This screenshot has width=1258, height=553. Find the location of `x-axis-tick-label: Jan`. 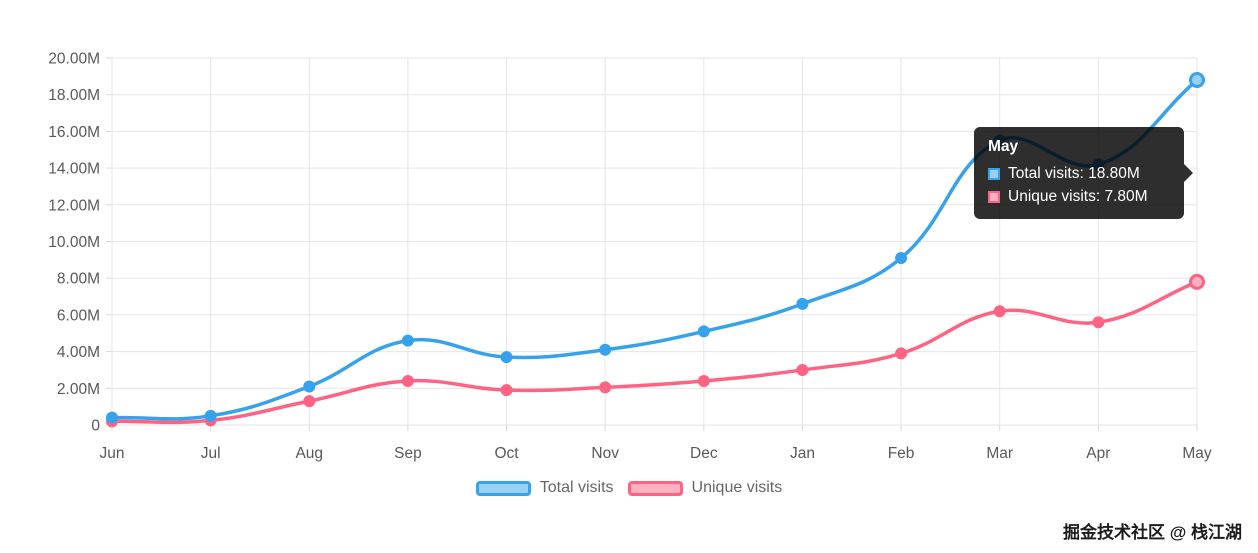

x-axis-tick-label: Jan is located at coordinates (802, 453).